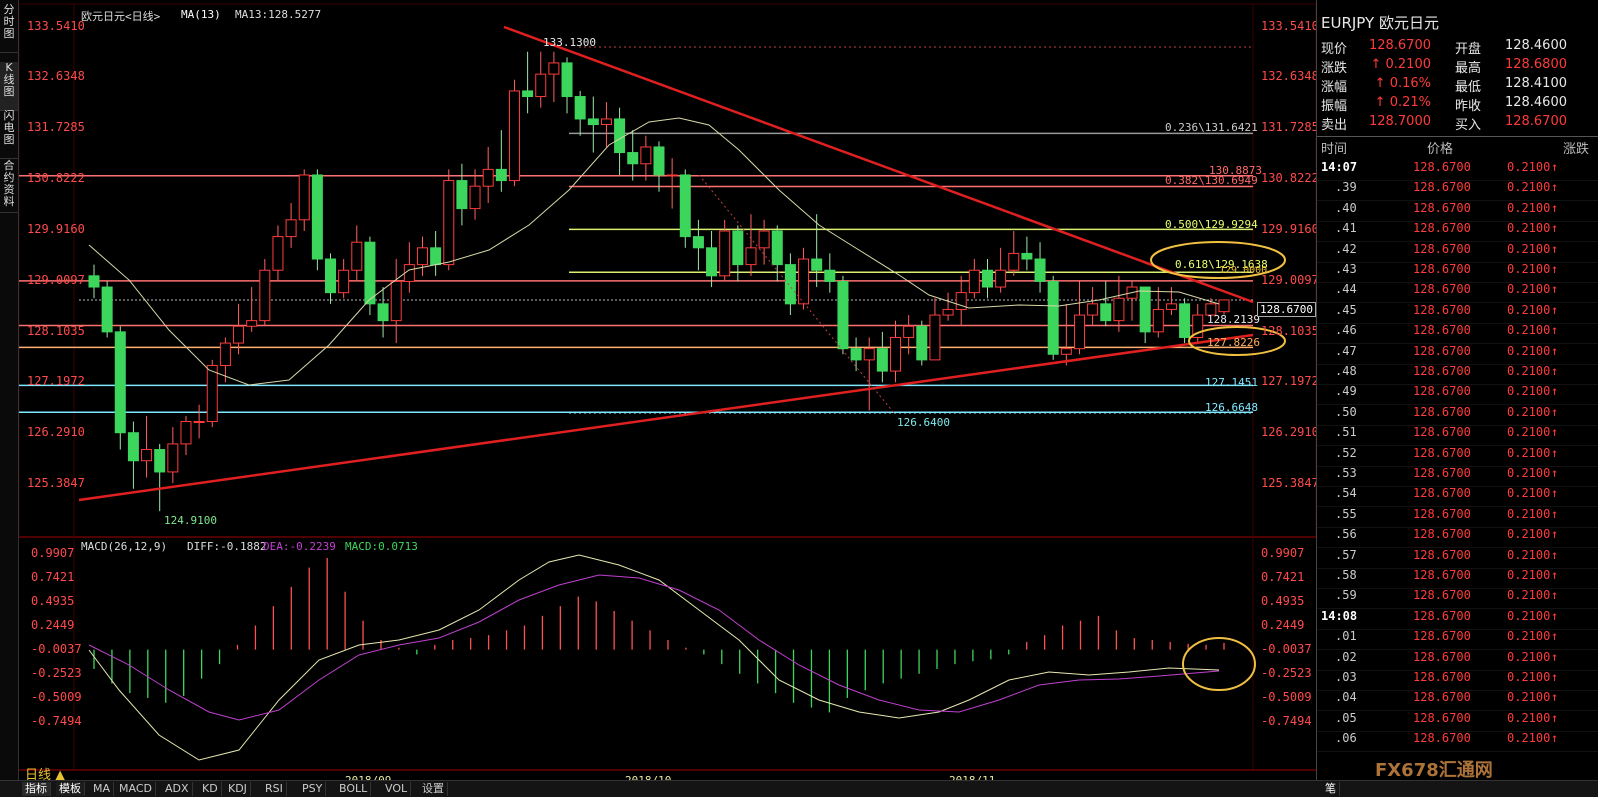  What do you see at coordinates (177, 789) in the screenshot?
I see `bottom-tab-adx: ADX` at bounding box center [177, 789].